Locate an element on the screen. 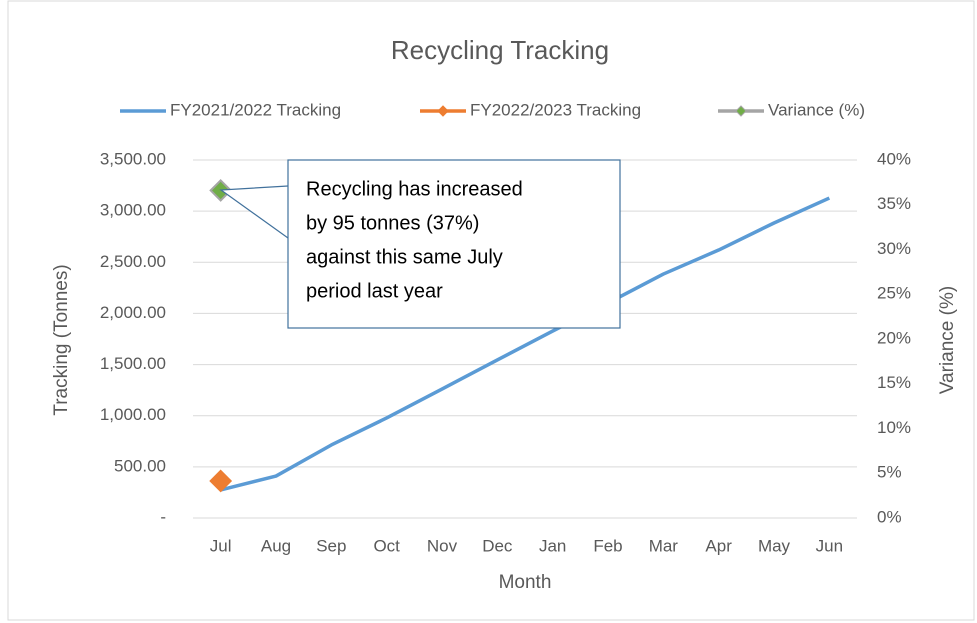 This screenshot has height=623, width=977. x-tick-label: Dec is located at coordinates (497, 545).